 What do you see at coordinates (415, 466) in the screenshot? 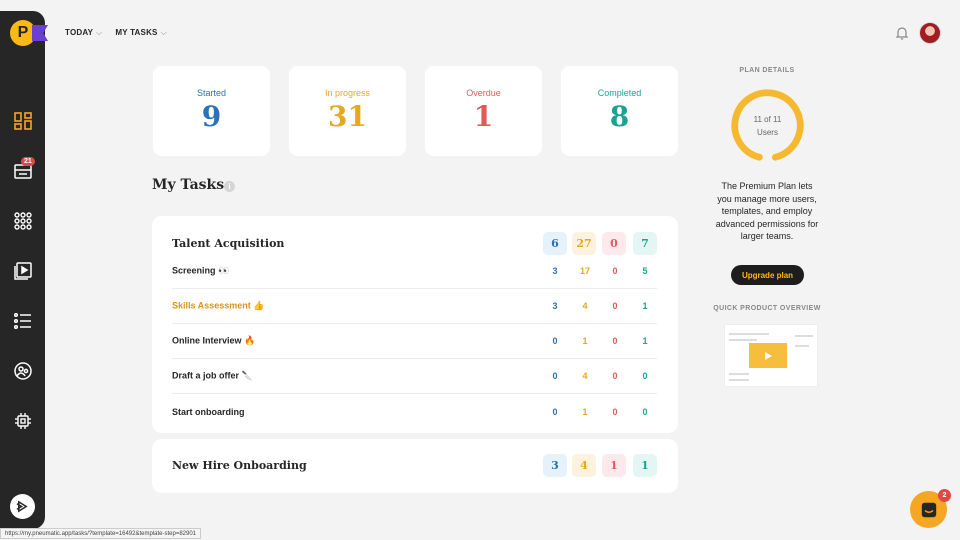
I see `template-card-new-hire-onboarding: New Hire Onboarding 3 4 1 1` at bounding box center [415, 466].